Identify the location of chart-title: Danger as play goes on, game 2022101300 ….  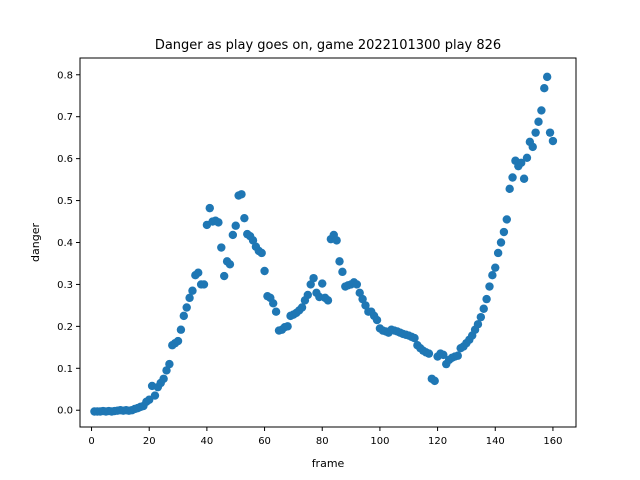
(328, 45).